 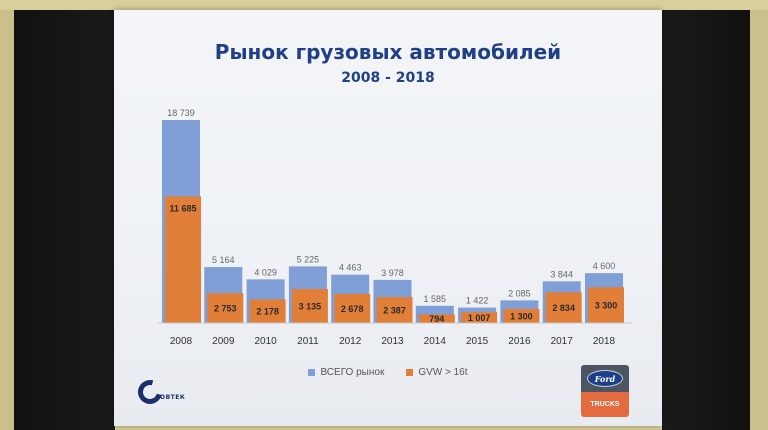 I want to click on legend-item-gvw: GVW > 16t, so click(x=437, y=372).